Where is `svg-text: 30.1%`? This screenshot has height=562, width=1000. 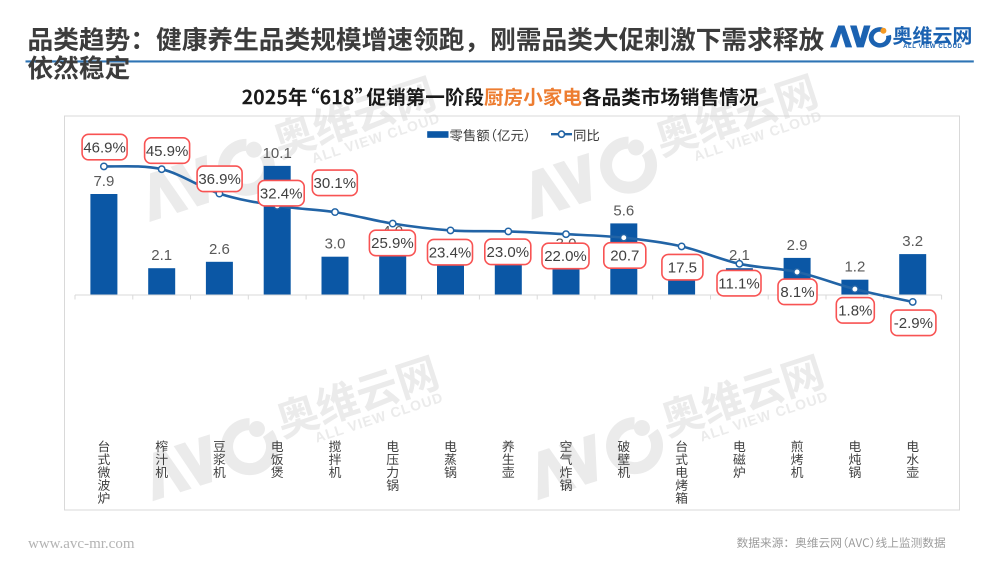 svg-text: 30.1% is located at coordinates (335, 183).